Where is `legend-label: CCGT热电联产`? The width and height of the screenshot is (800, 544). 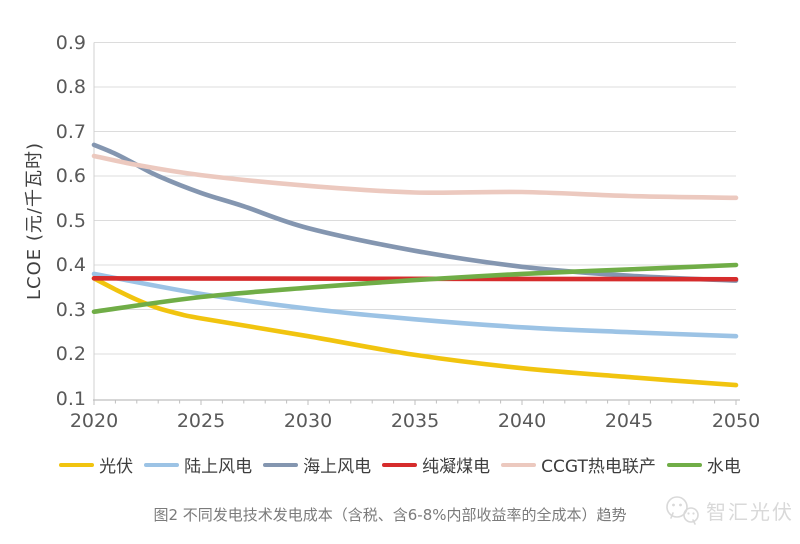
legend-label: CCGT热电联产 is located at coordinates (598, 467).